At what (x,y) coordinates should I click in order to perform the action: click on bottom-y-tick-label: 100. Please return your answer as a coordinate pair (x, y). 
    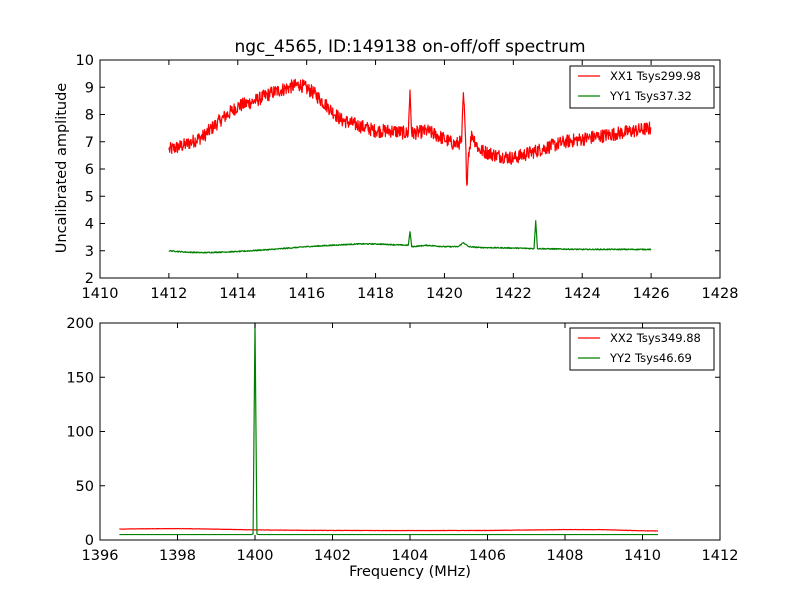
    Looking at the image, I should click on (80, 433).